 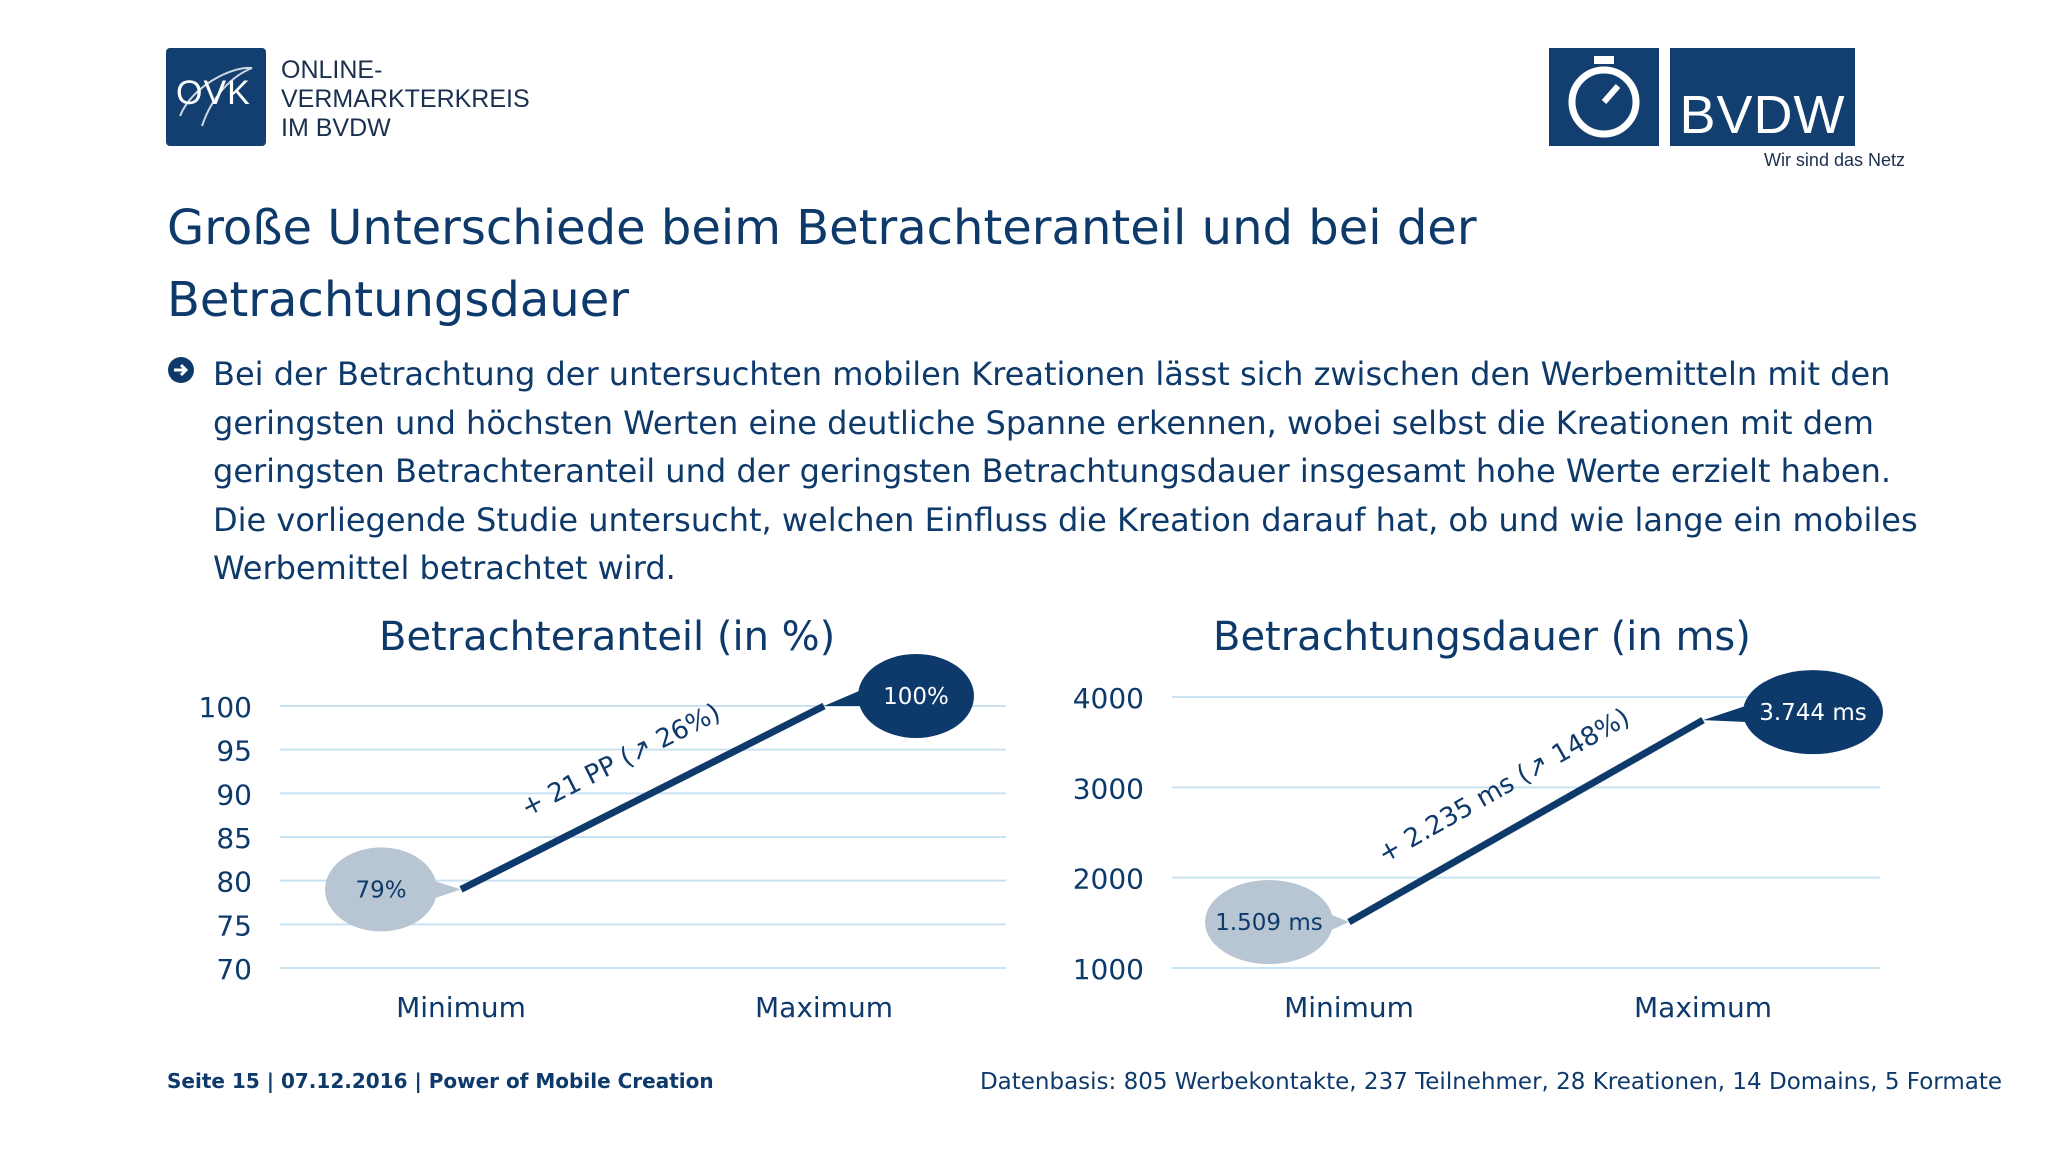 I want to click on ovk-logo: OVK, so click(x=216, y=97).